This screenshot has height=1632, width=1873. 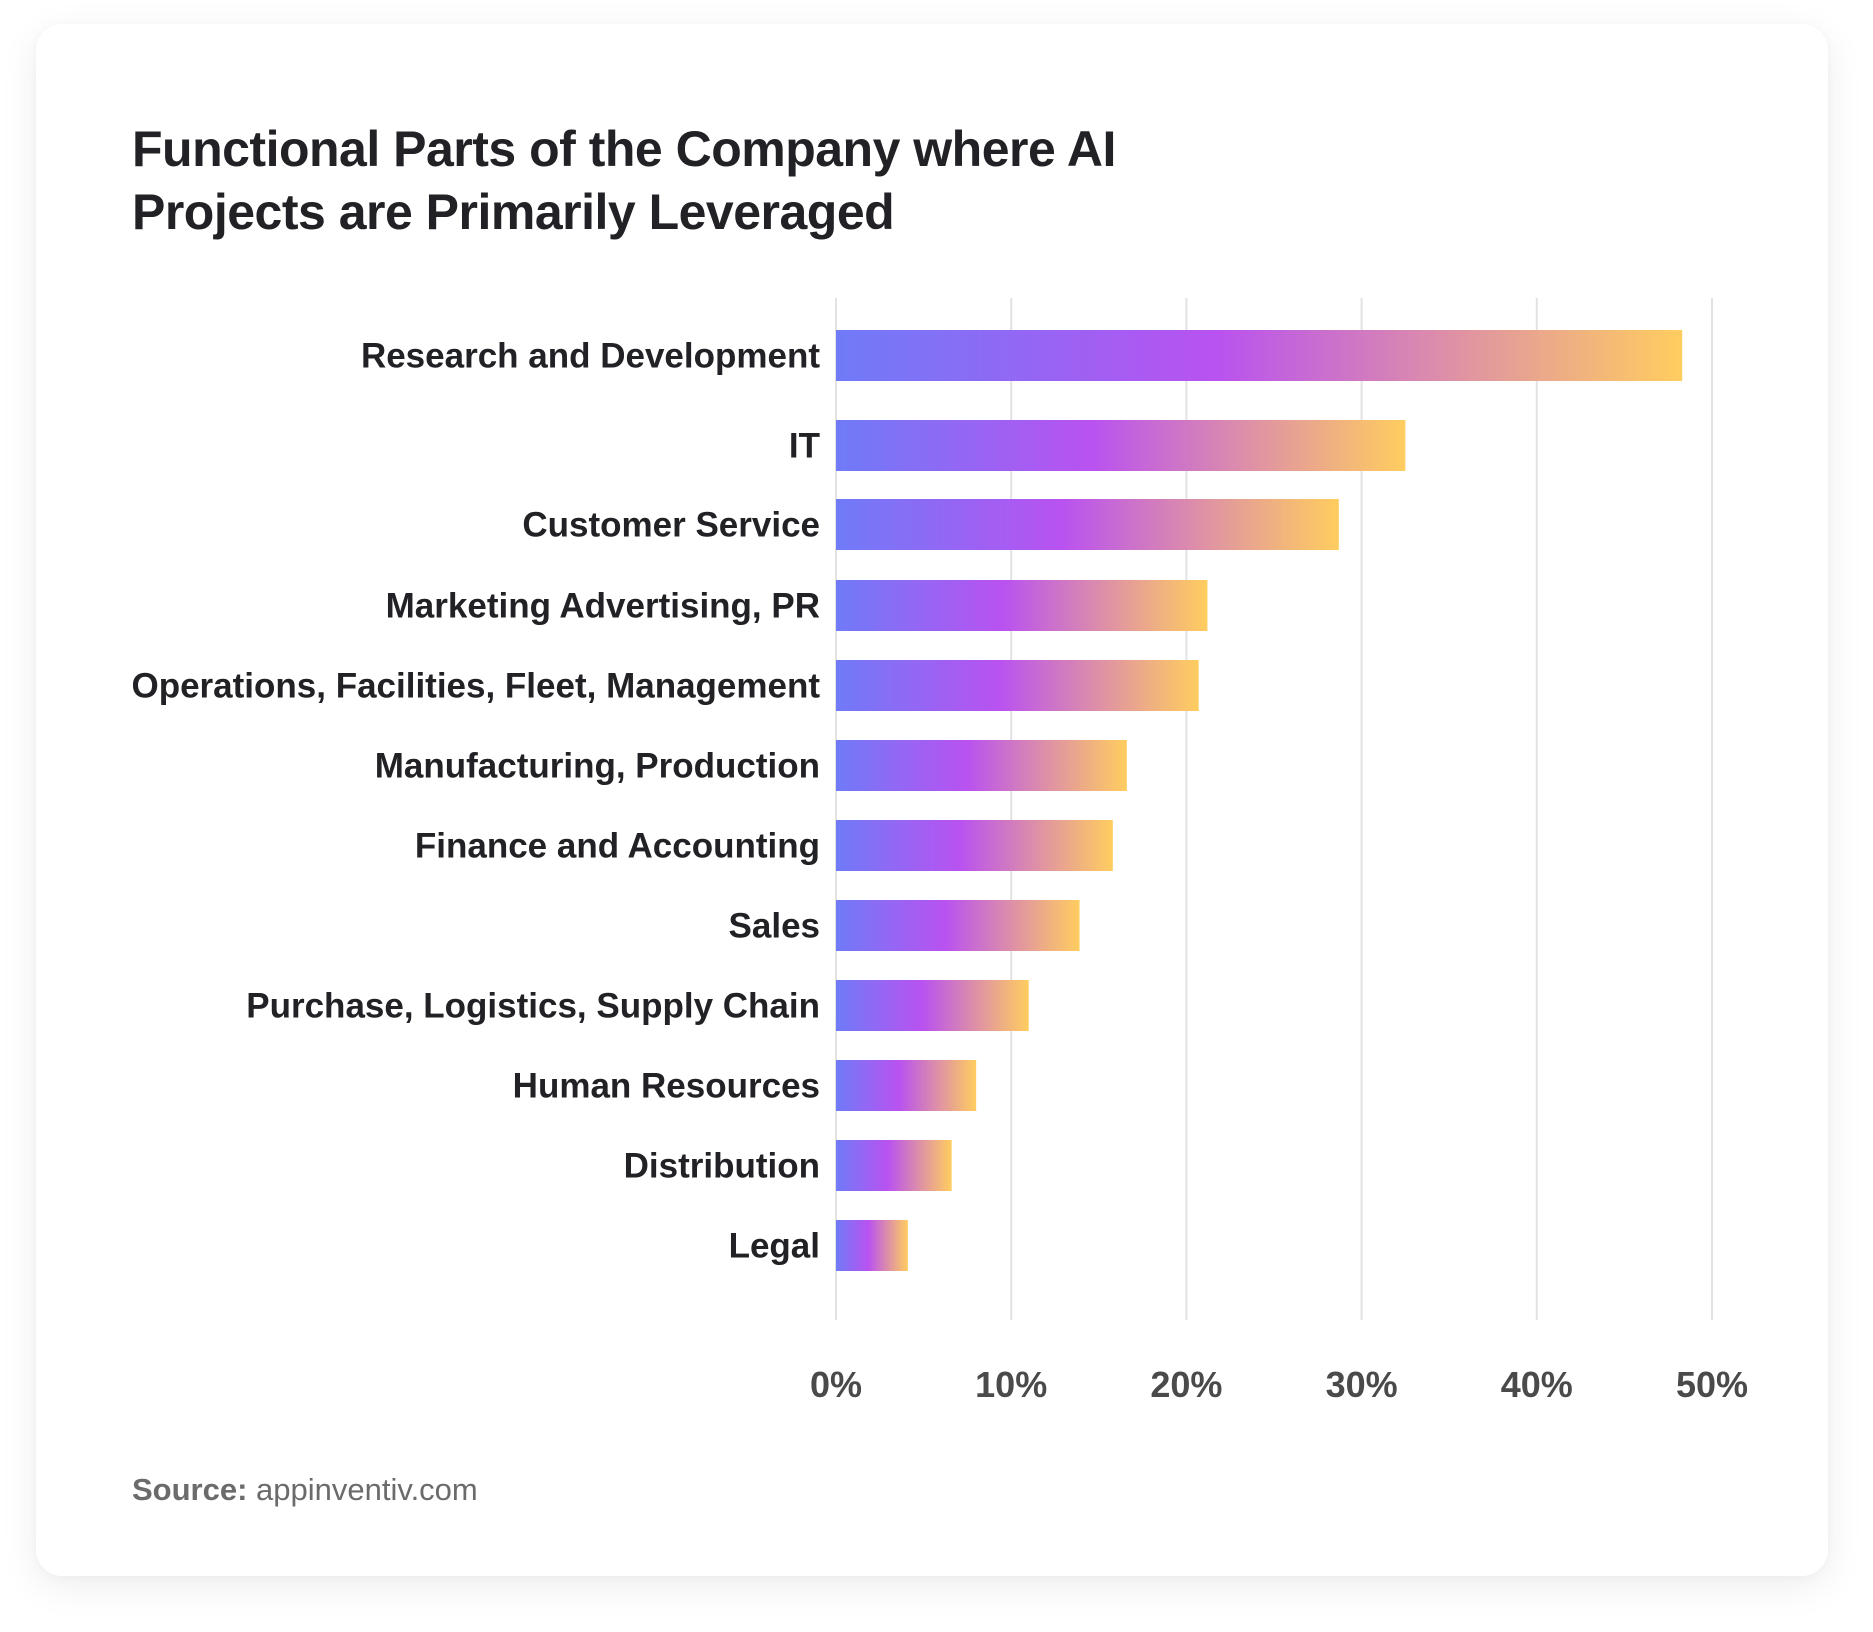 I want to click on x-tick-label: 50%, so click(x=1712, y=1384).